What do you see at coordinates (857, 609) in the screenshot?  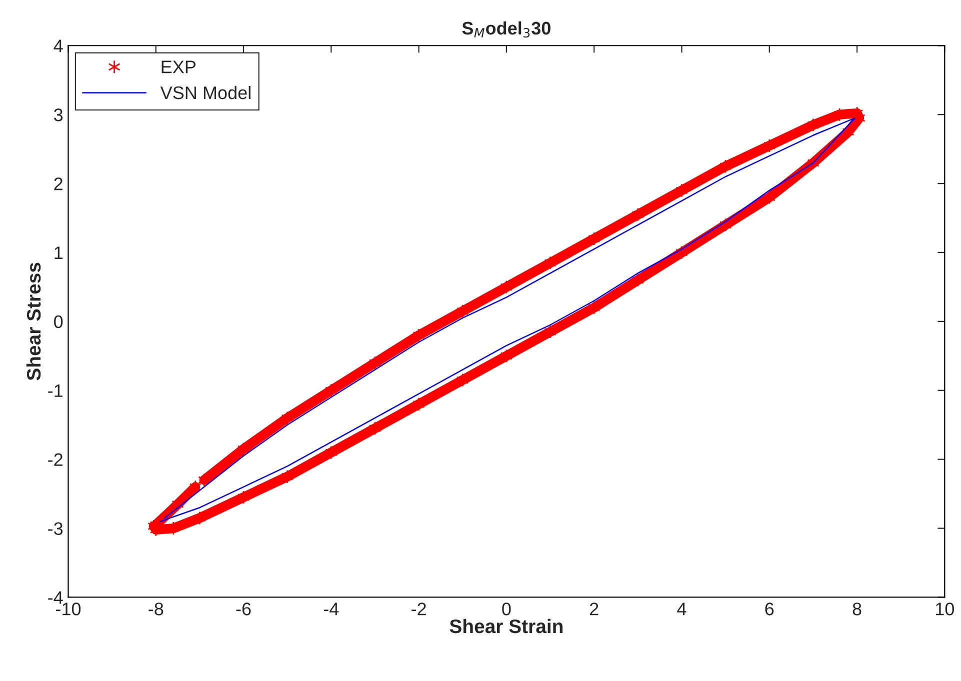 I see `x-tick-label: 8` at bounding box center [857, 609].